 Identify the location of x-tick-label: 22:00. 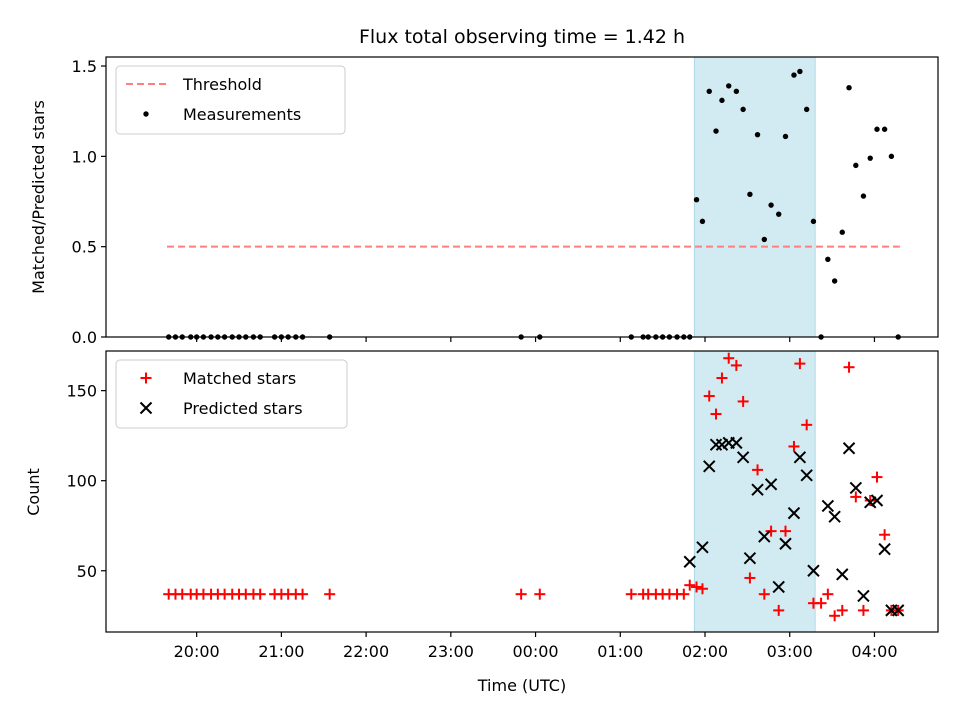
(366, 651).